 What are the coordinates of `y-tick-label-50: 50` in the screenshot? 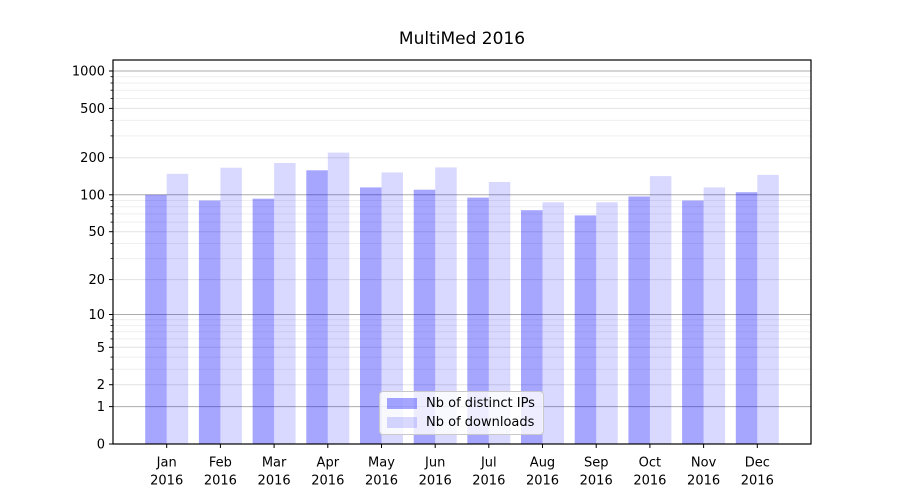 It's located at (96, 232).